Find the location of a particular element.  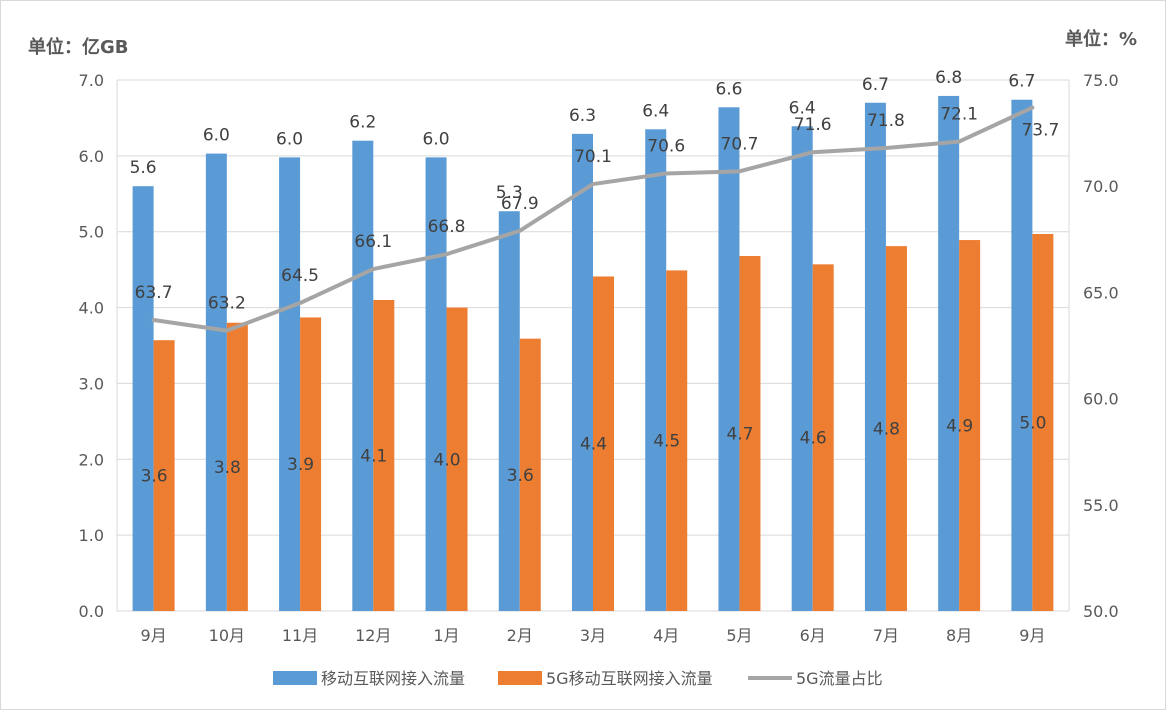

label-mobile-traffic: 6.6 is located at coordinates (728, 89).